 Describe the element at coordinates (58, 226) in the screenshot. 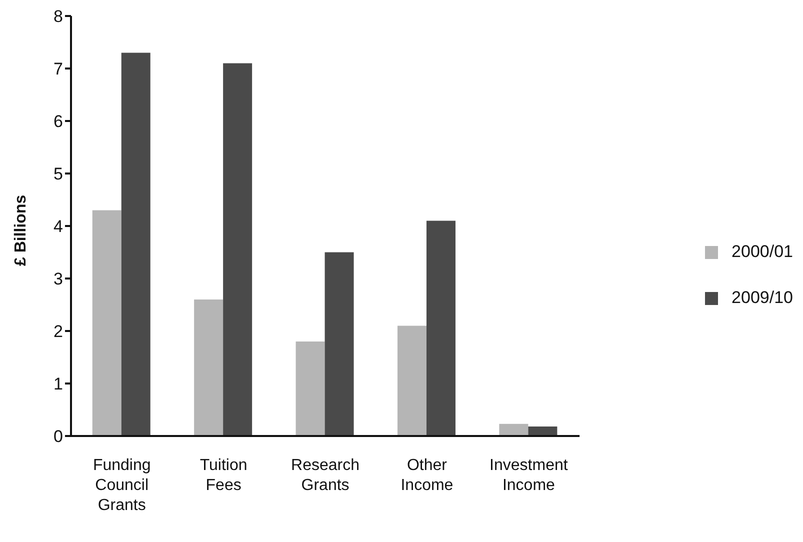

I see `y-tick-label: 4` at that location.